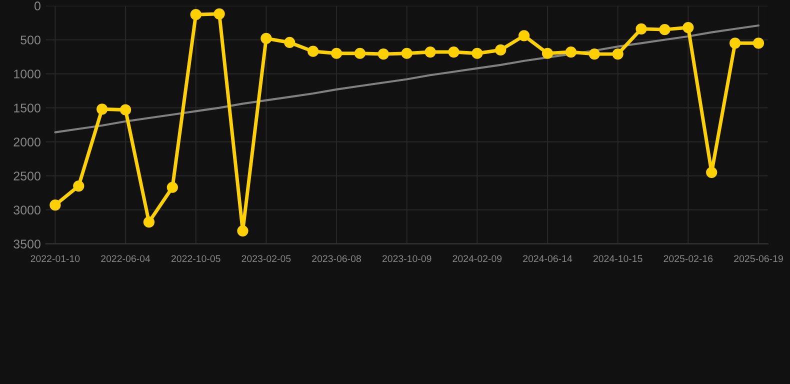 The height and width of the screenshot is (384, 790). I want to click on x-tick-label: 2023-02-05, so click(266, 258).